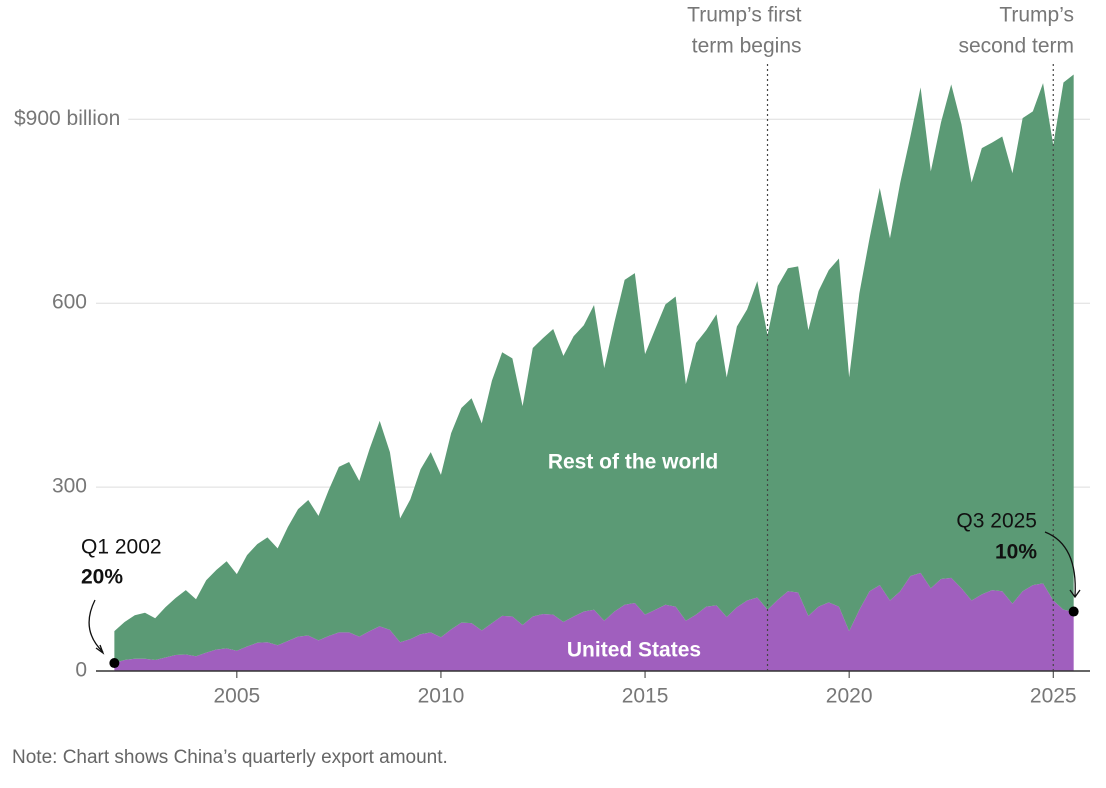 This screenshot has height=788, width=1106. Describe the element at coordinates (1016, 46) in the screenshot. I see `event-label: second term` at that location.